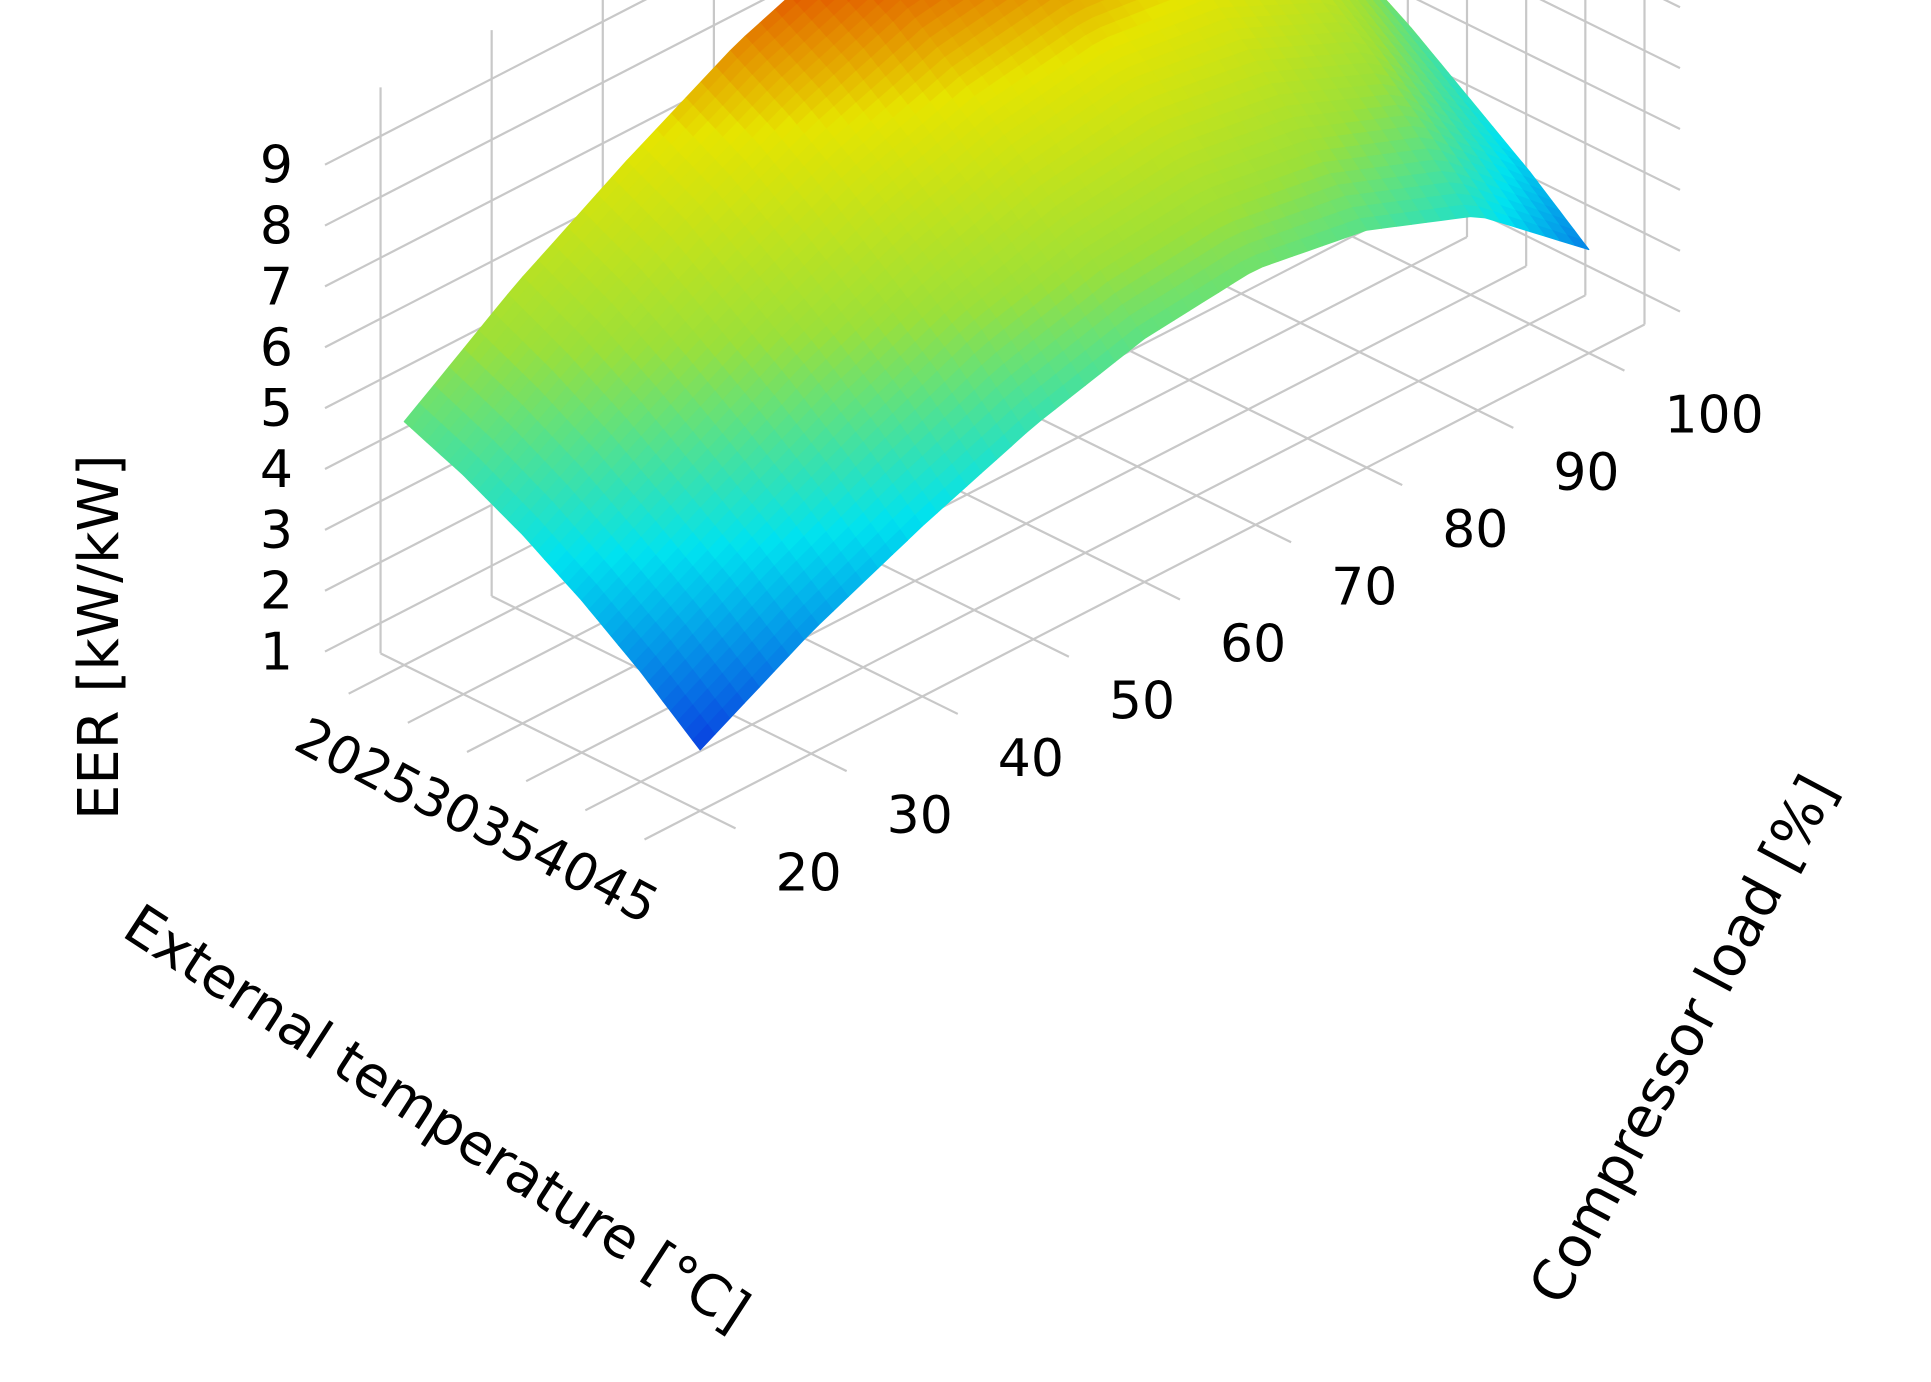  I want to click on y-tick-label: 50, so click(1142, 702).